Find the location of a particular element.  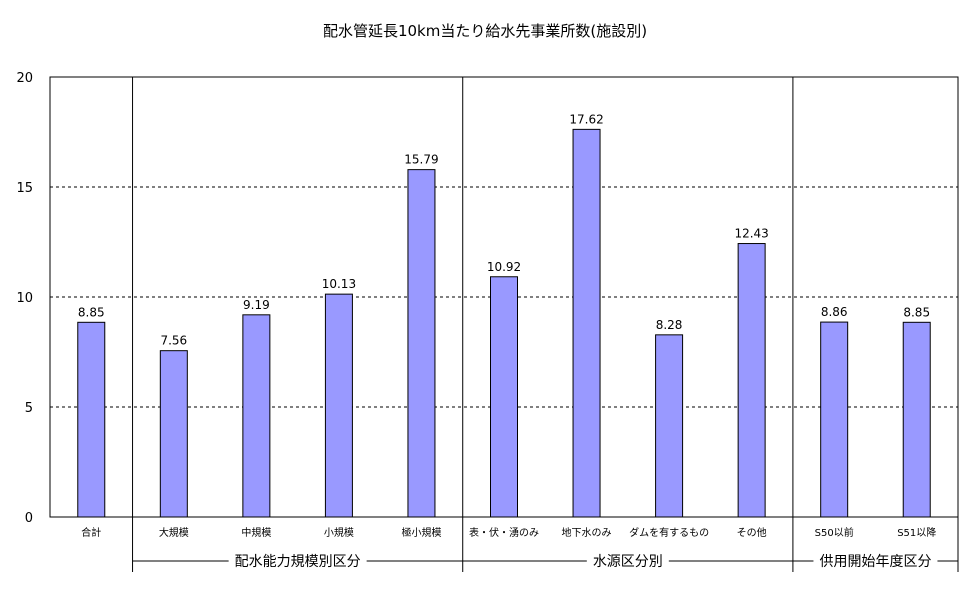

category-label: 中規模 is located at coordinates (256, 532).